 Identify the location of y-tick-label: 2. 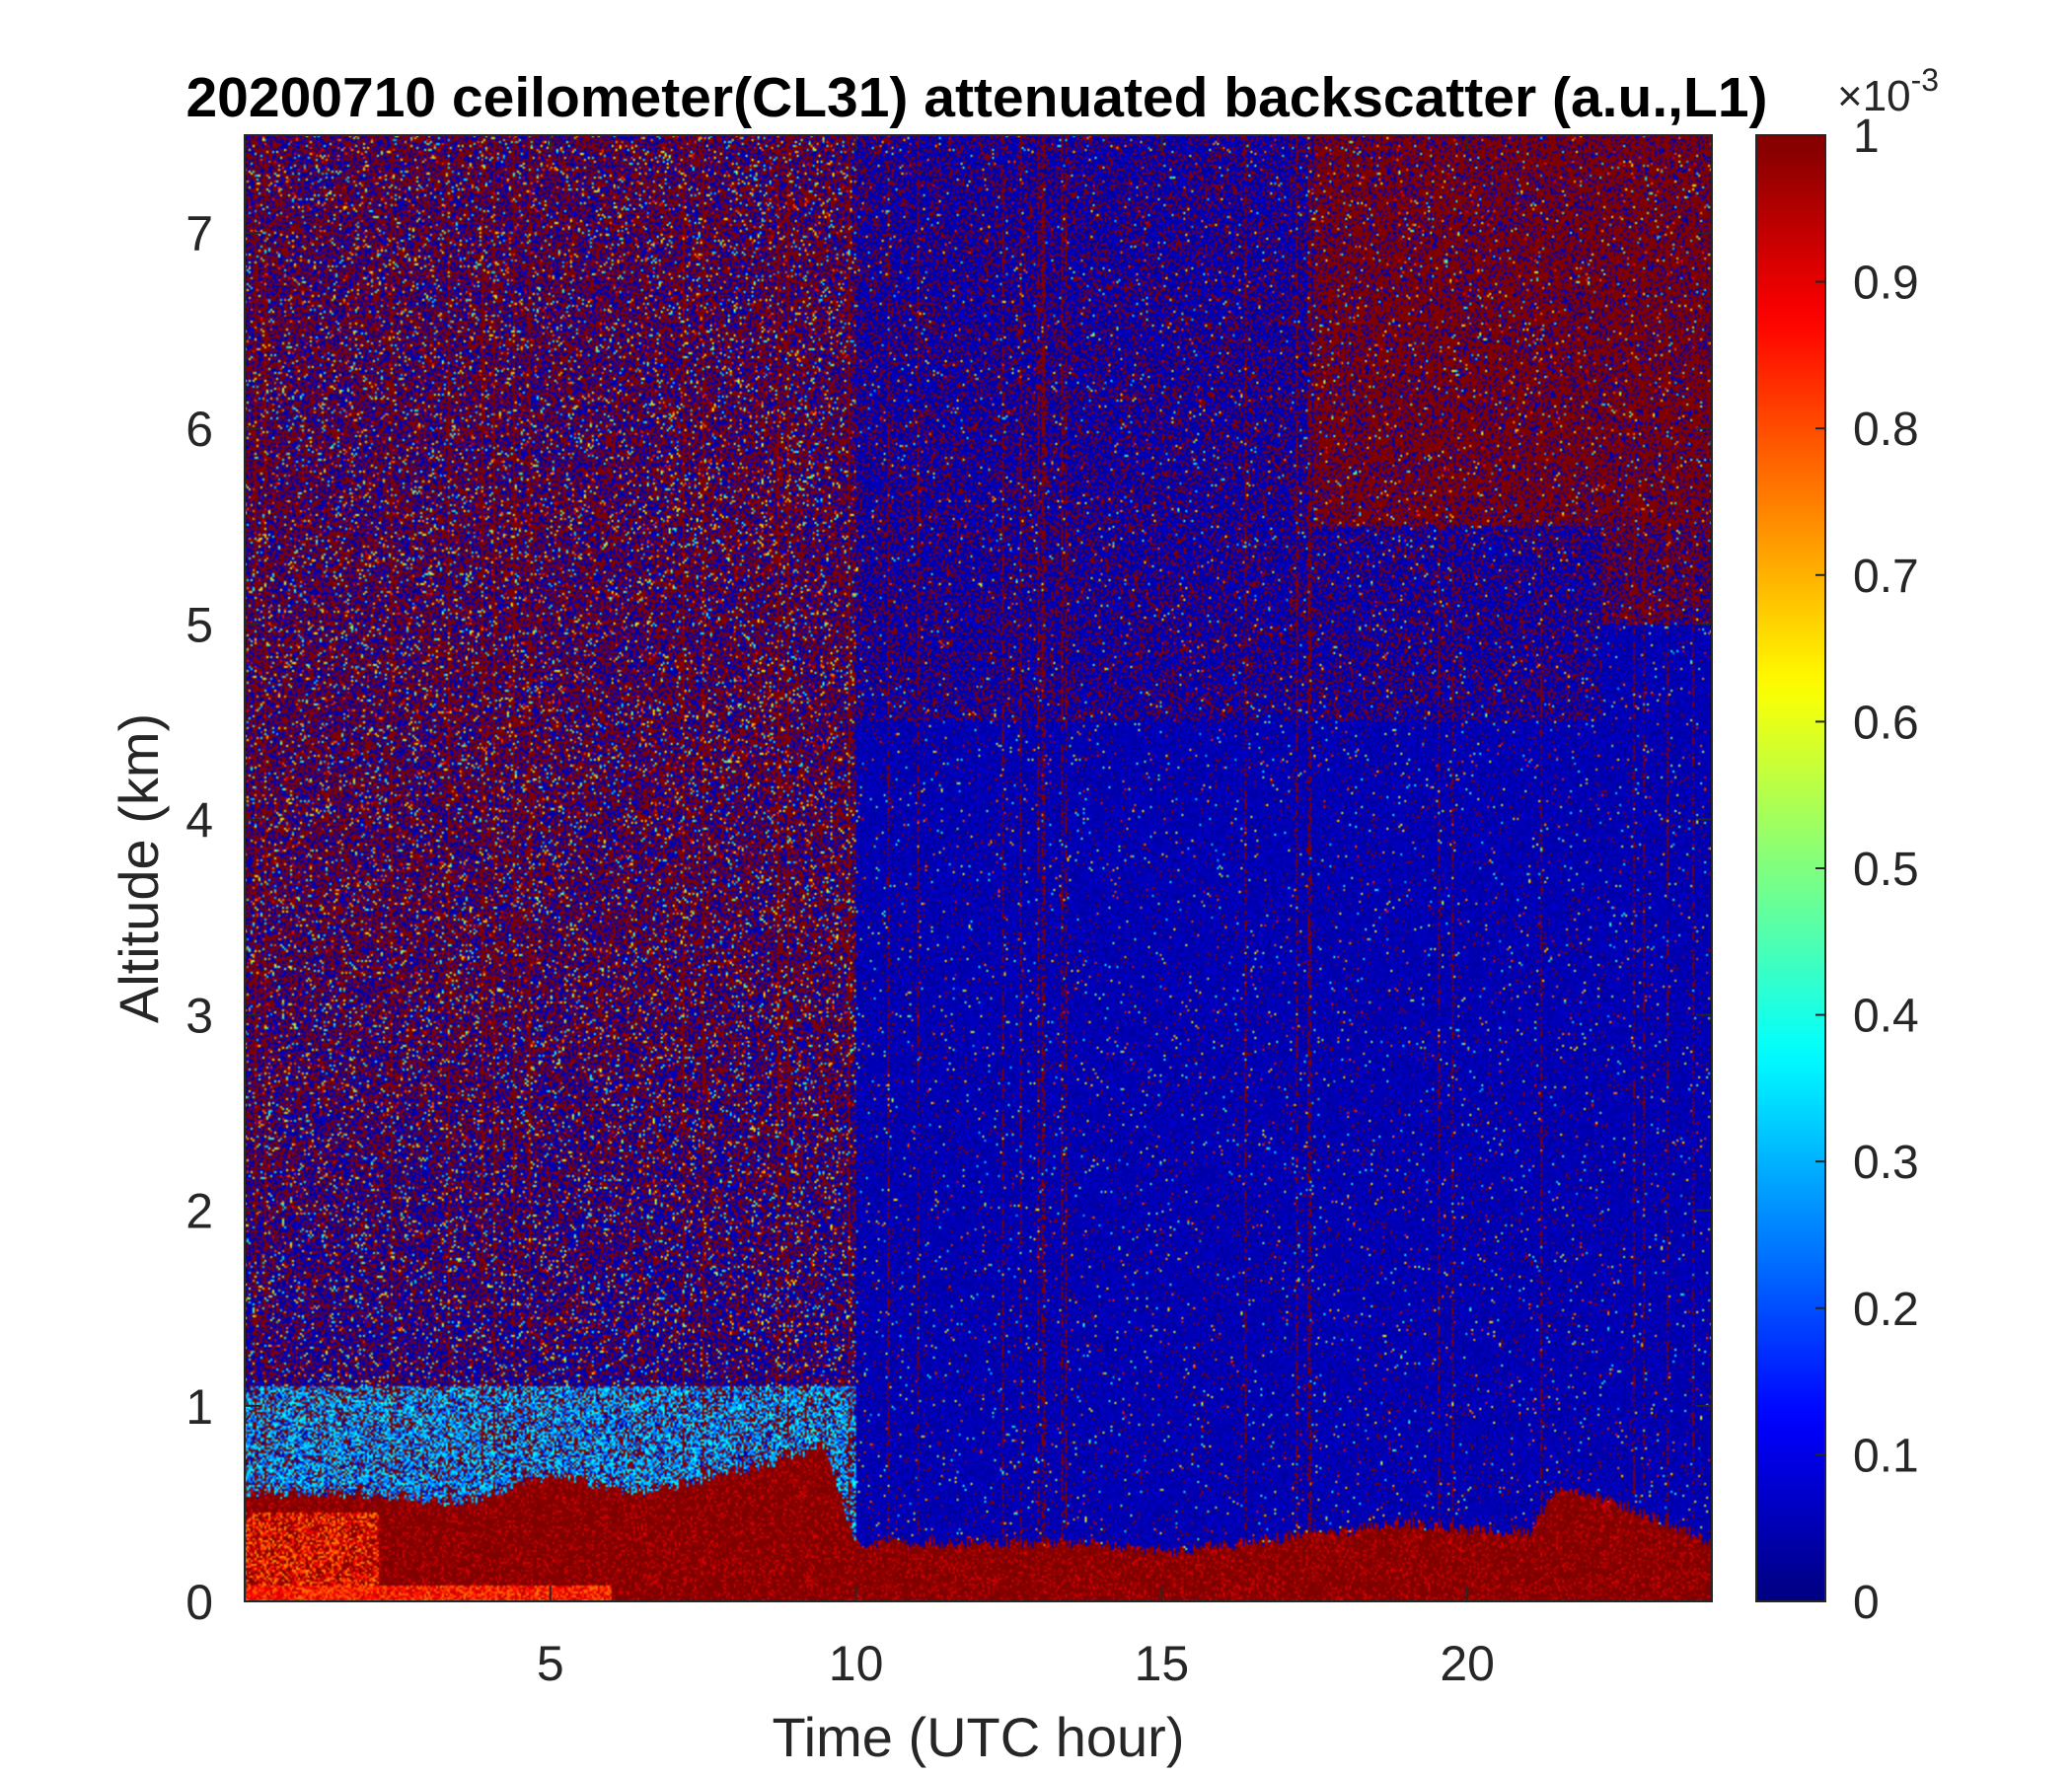
(199, 1211).